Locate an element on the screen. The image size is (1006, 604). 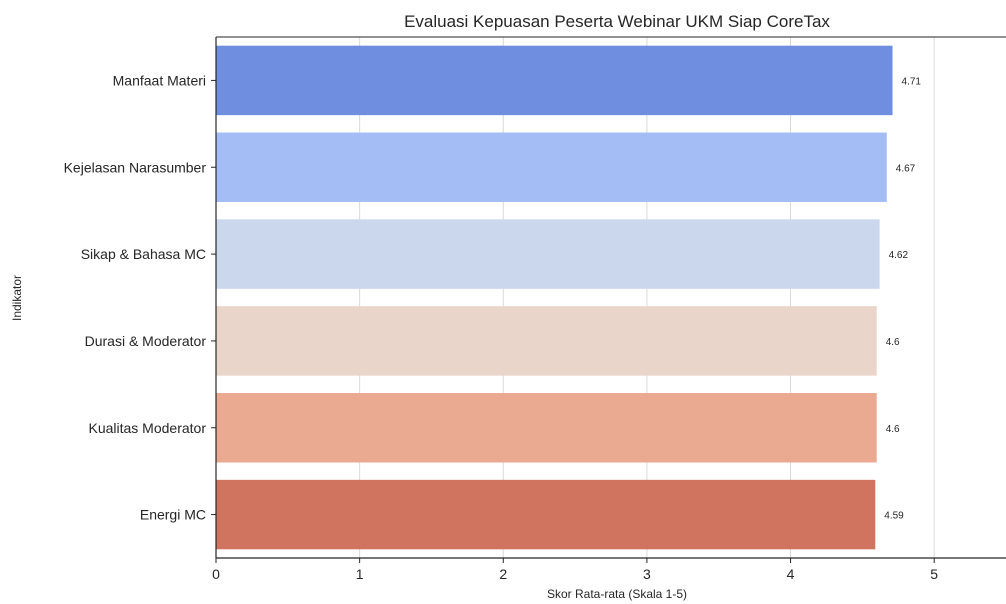
y-tick-label: Durasi & Moderator is located at coordinates (146, 341).